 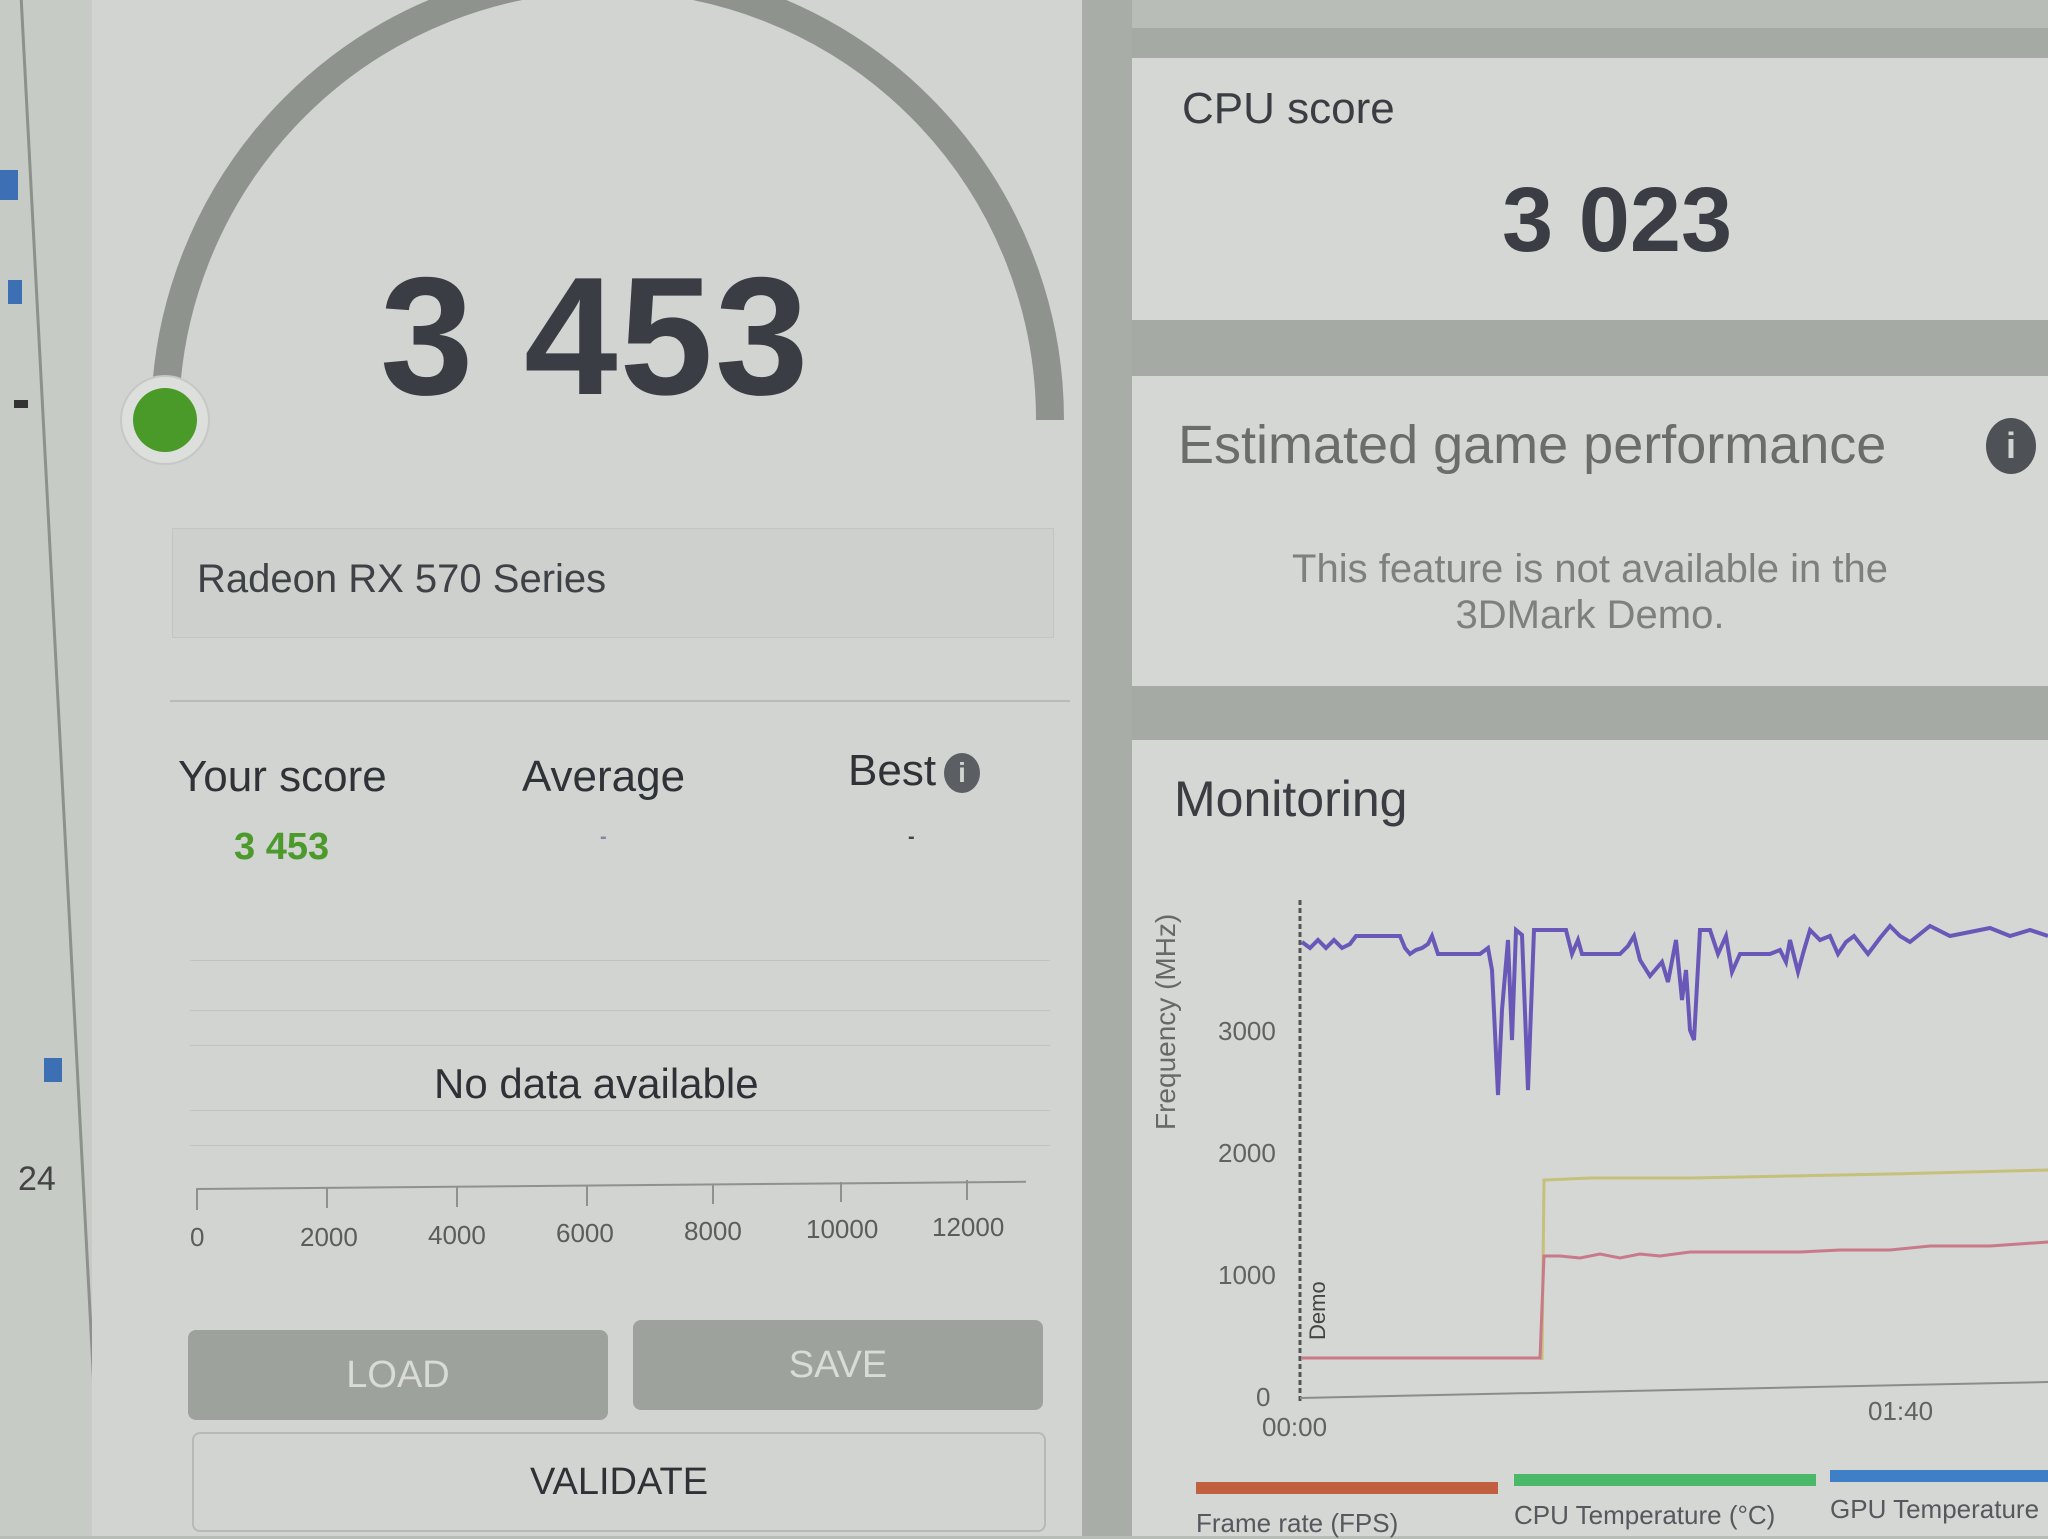 I want to click on axis-tick-label: 12000, so click(x=968, y=1227).